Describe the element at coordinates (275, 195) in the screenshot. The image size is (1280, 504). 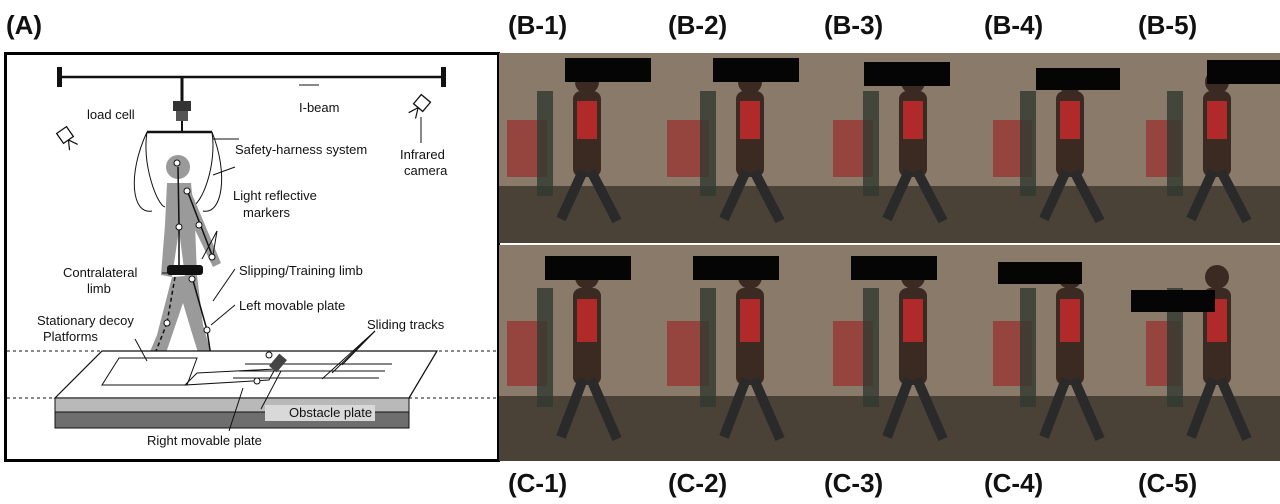
I see `label-reflective-line1: Light reflective` at that location.